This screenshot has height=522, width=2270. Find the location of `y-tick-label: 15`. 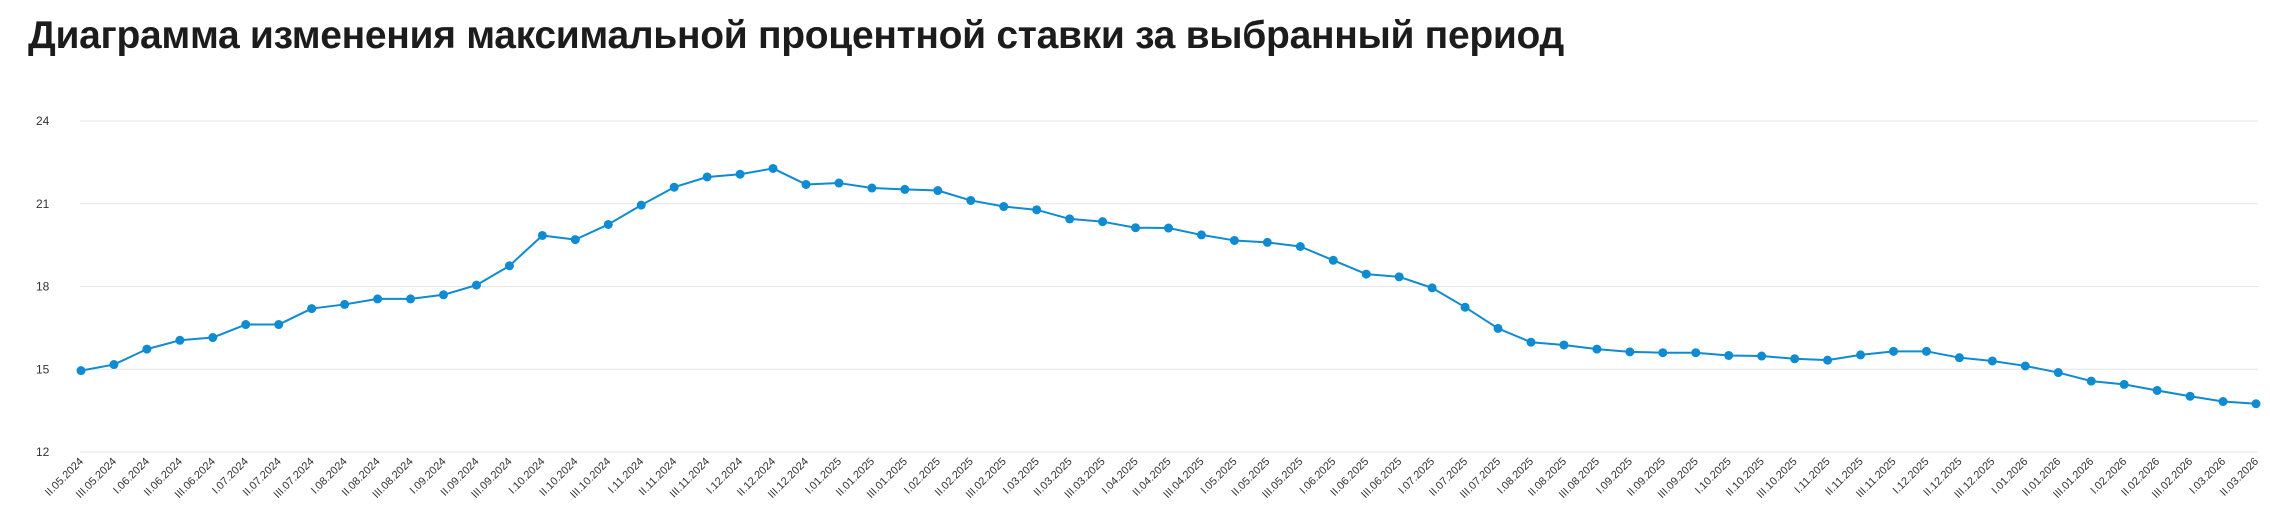

y-tick-label: 15 is located at coordinates (43, 369).